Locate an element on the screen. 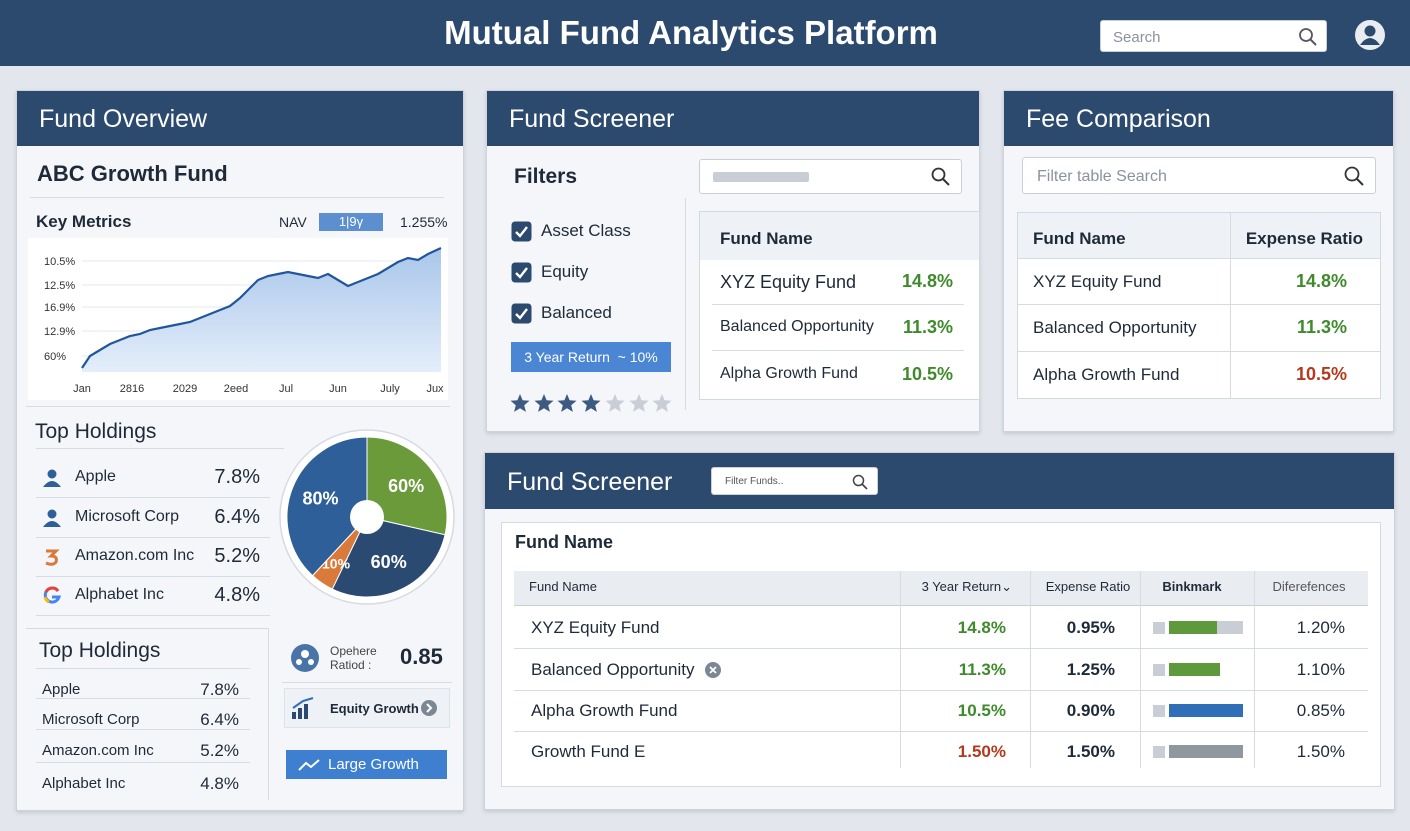 The image size is (1410, 831). card-title: Fund Name is located at coordinates (564, 542).